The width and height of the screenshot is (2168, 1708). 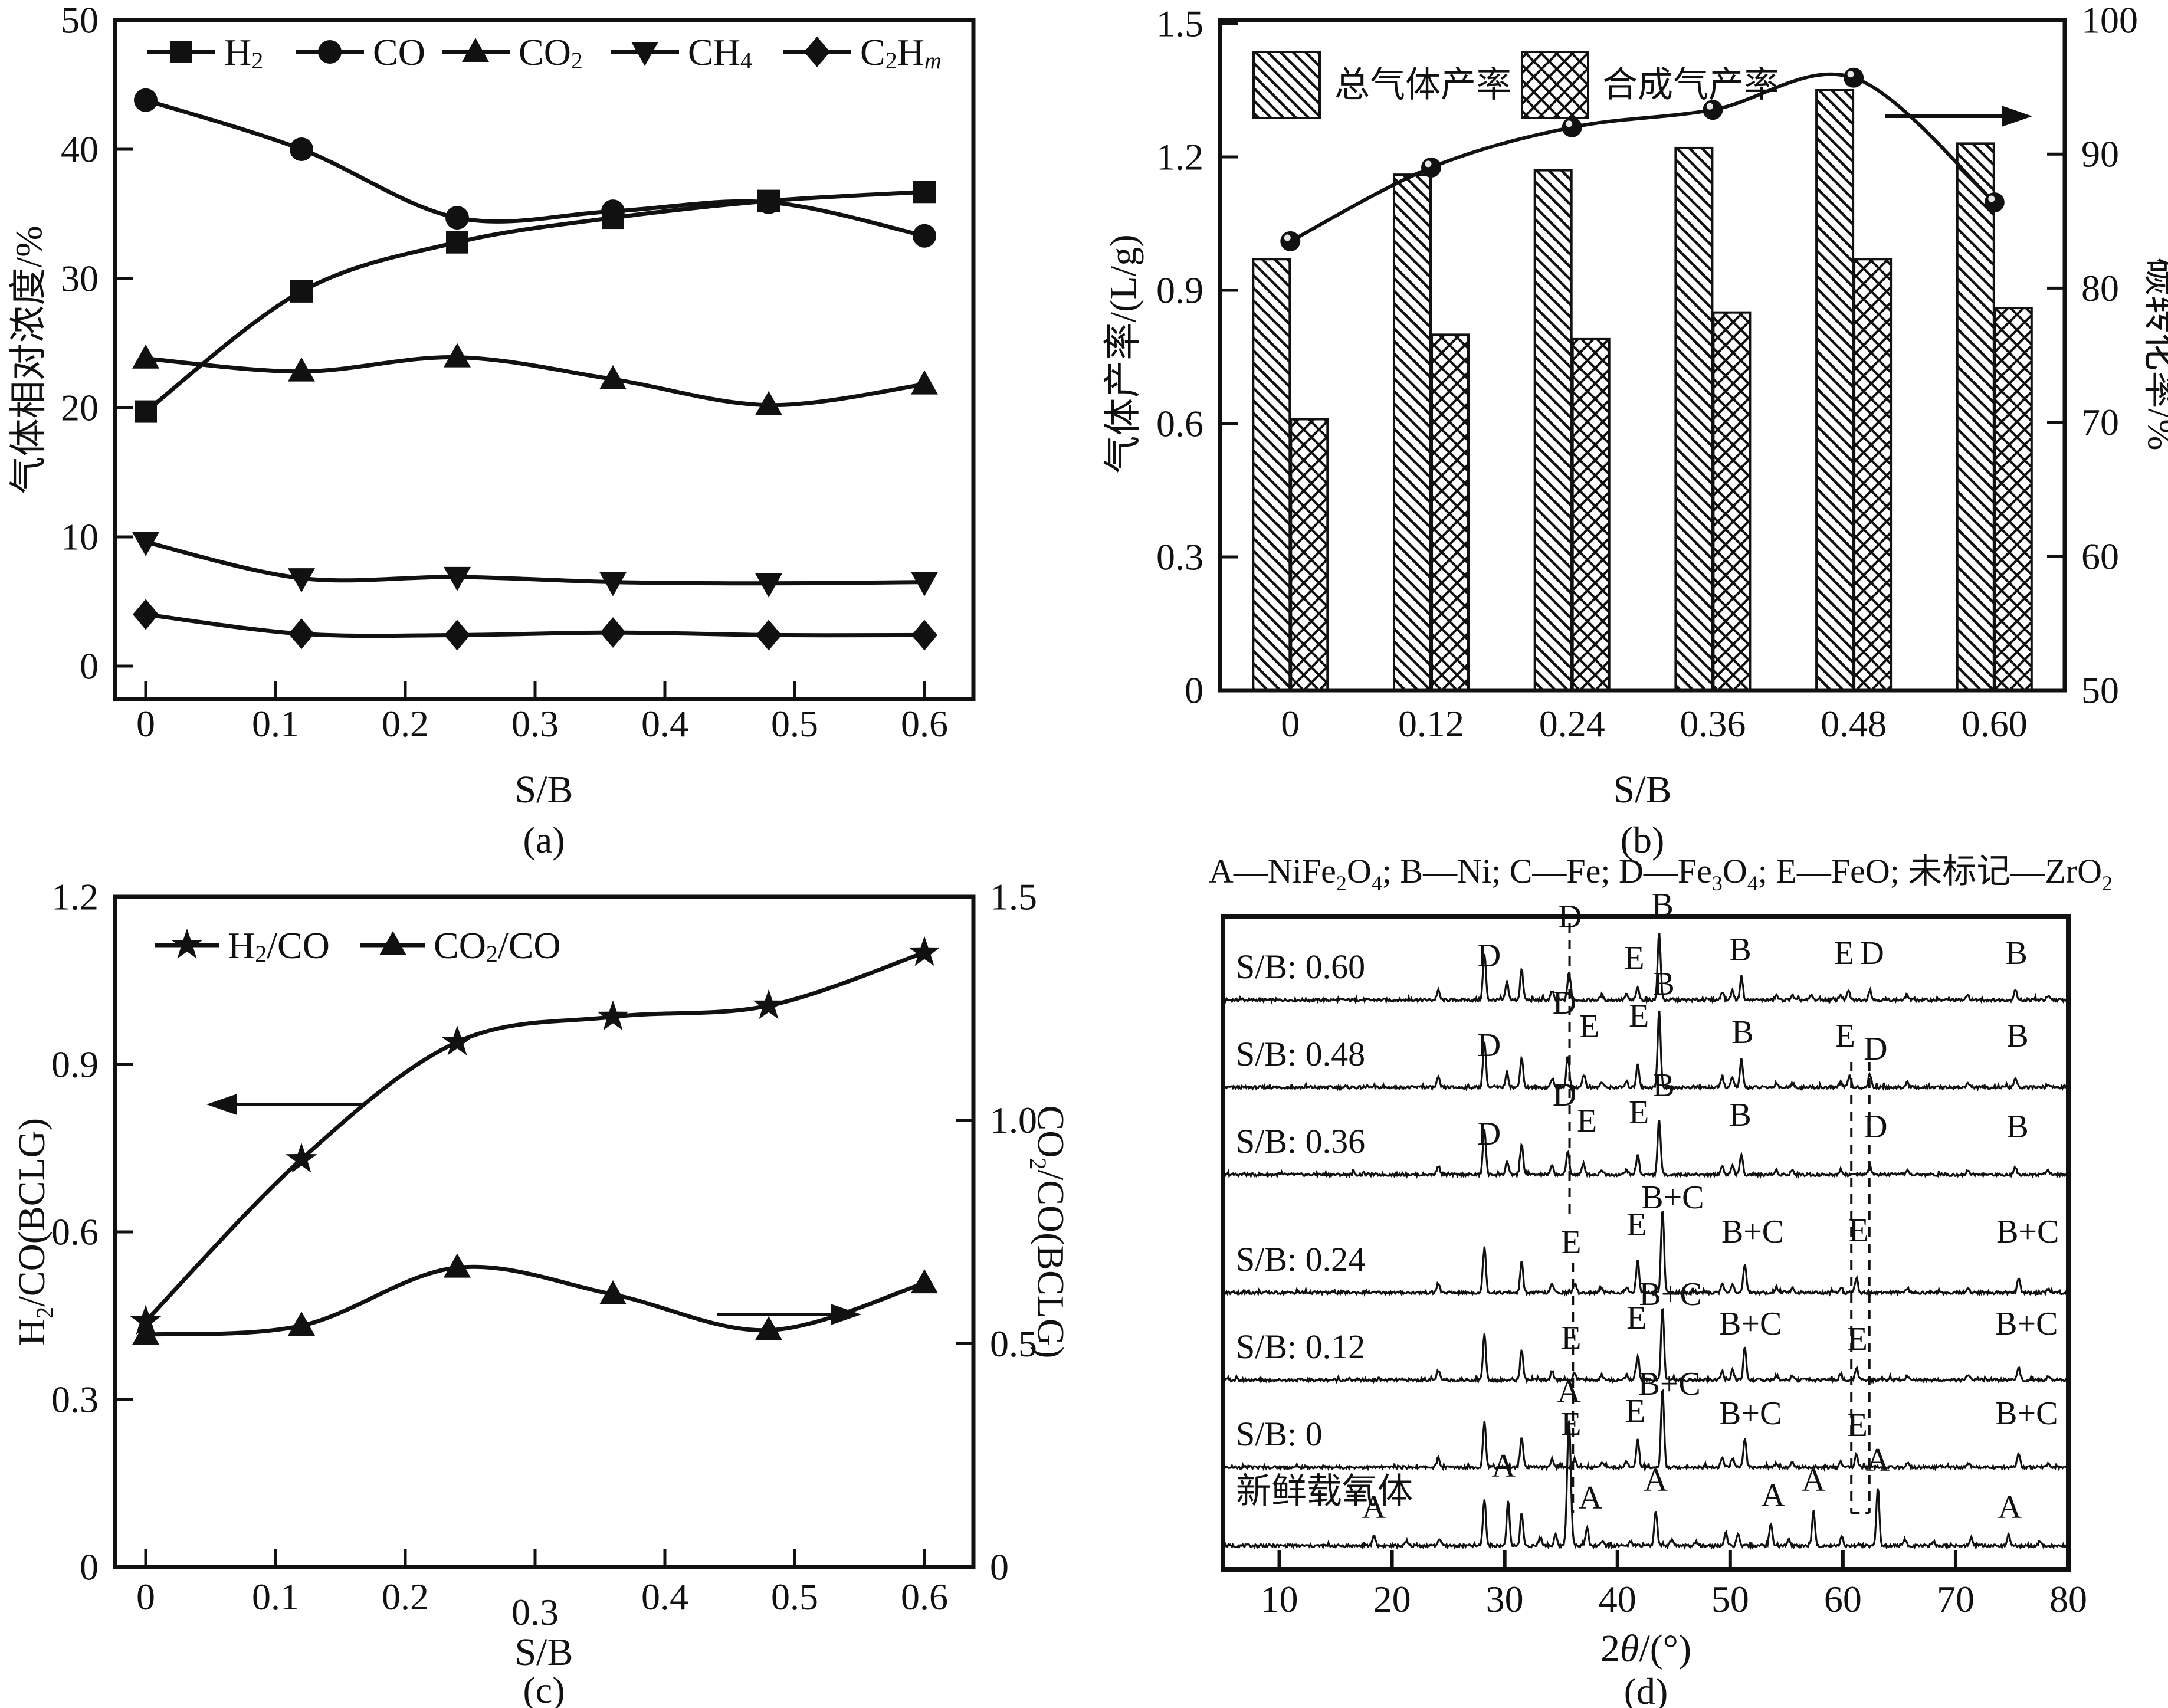 What do you see at coordinates (1194, 691) in the screenshot?
I see `y-tick-label-left: 0` at bounding box center [1194, 691].